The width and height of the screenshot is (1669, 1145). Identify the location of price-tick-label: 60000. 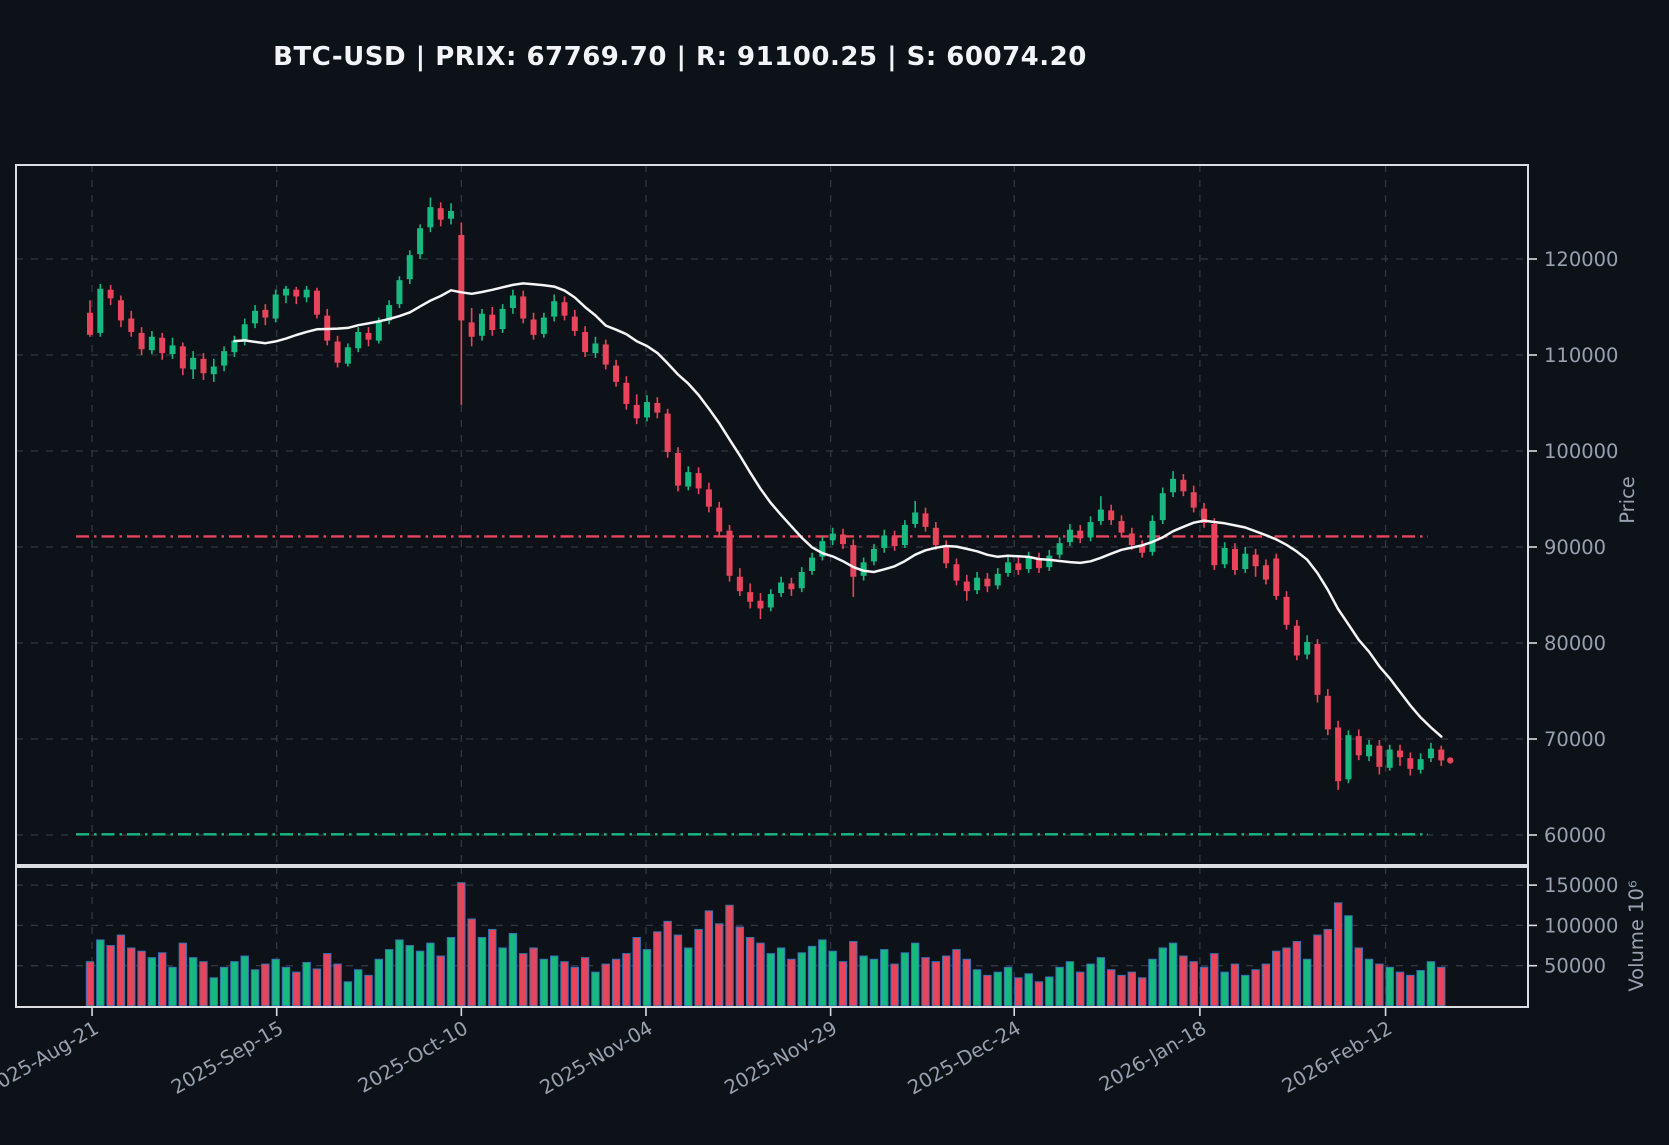
(1575, 835).